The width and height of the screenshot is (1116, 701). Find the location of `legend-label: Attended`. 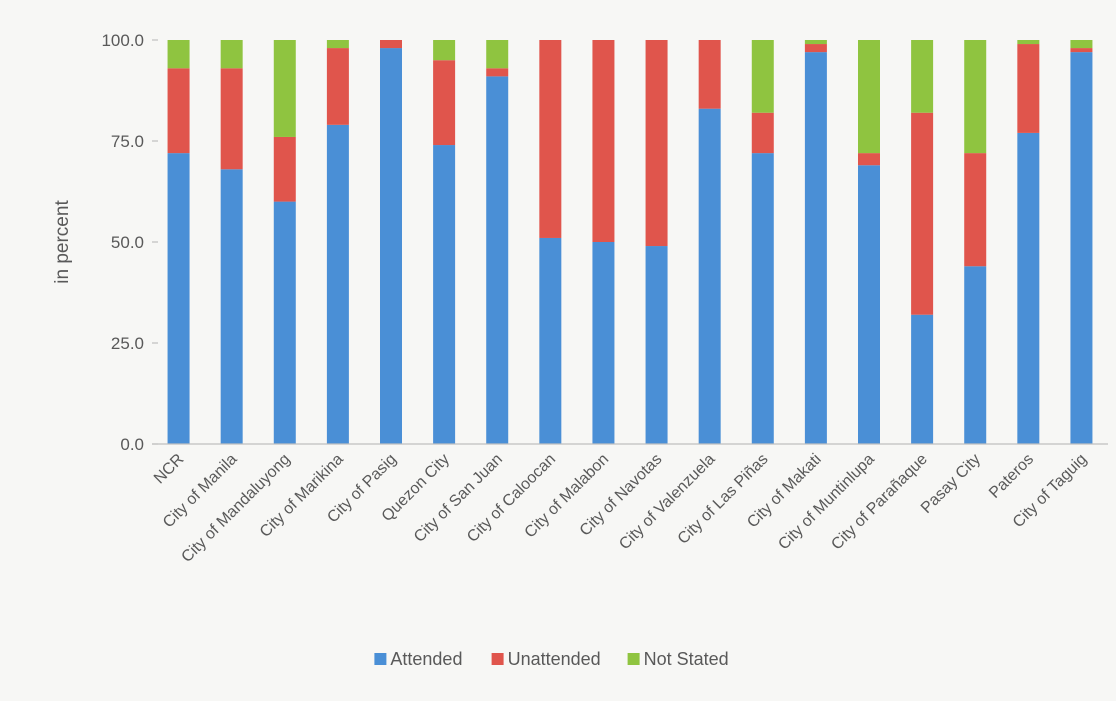

legend-label: Attended is located at coordinates (426, 659).